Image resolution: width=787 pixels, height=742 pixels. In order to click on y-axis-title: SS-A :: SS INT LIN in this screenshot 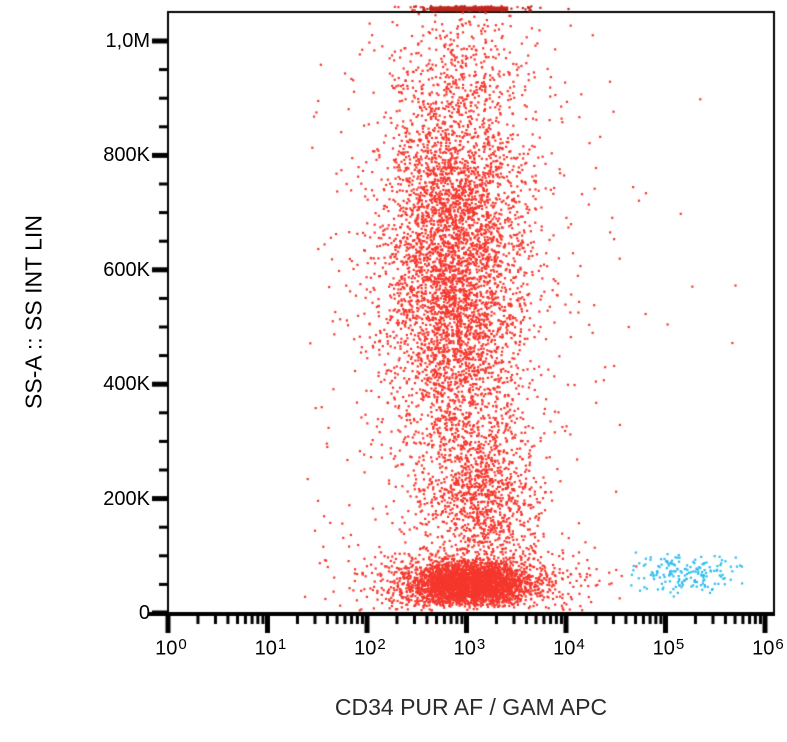, I will do `click(33, 312)`.